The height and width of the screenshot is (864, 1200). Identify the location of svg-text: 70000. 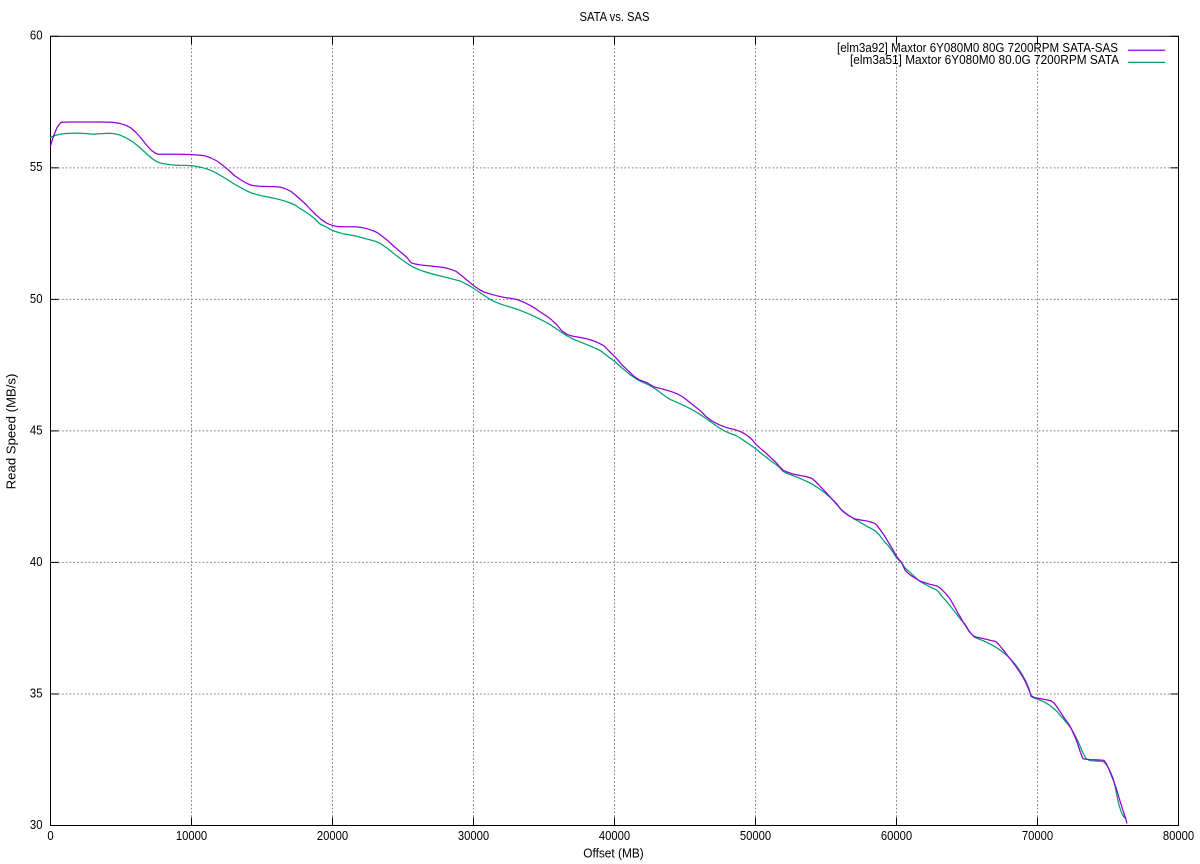
(1037, 836).